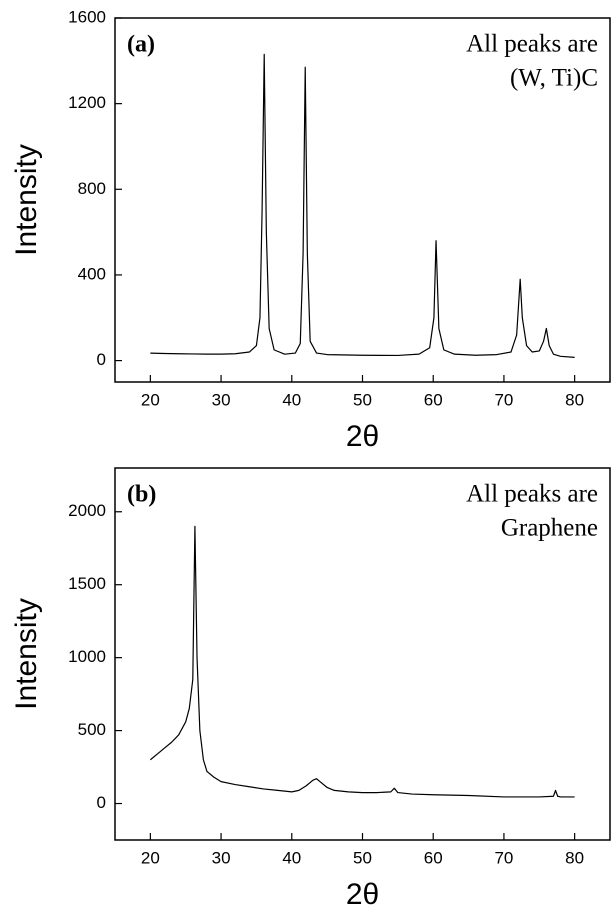 This screenshot has width=615, height=911. Describe the element at coordinates (92, 273) in the screenshot. I see `y-tick-label: 400` at that location.